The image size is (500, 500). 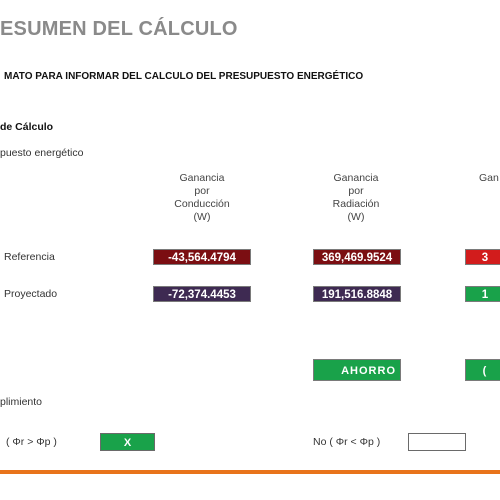 I want to click on cumplimiento-label: plimiento, so click(x=21, y=402).